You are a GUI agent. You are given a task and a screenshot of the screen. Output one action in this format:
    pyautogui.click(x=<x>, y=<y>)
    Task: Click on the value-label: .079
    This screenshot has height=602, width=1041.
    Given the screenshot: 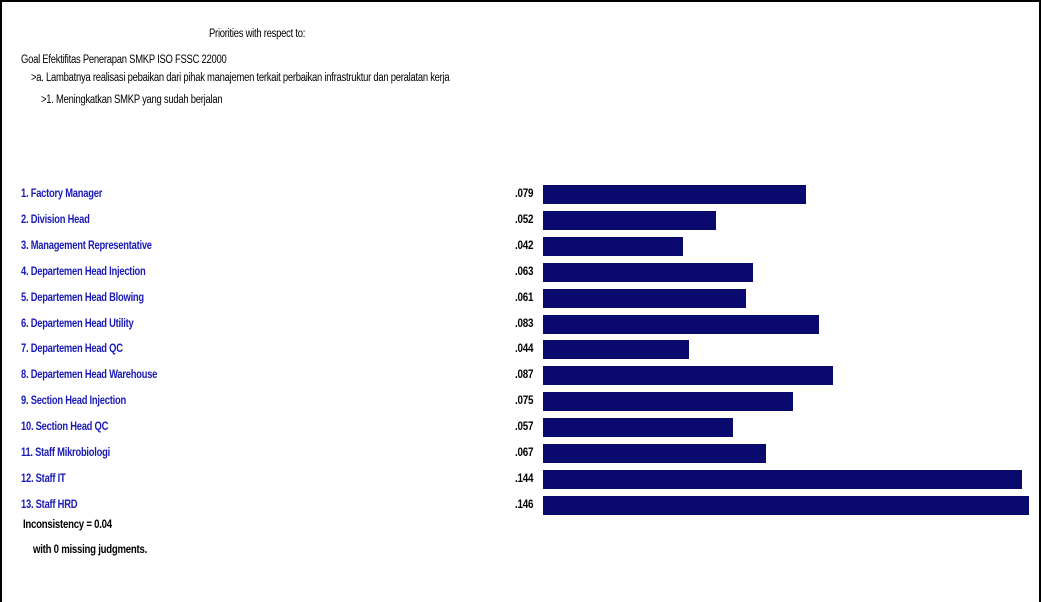 What is the action you would take?
    pyautogui.click(x=524, y=193)
    